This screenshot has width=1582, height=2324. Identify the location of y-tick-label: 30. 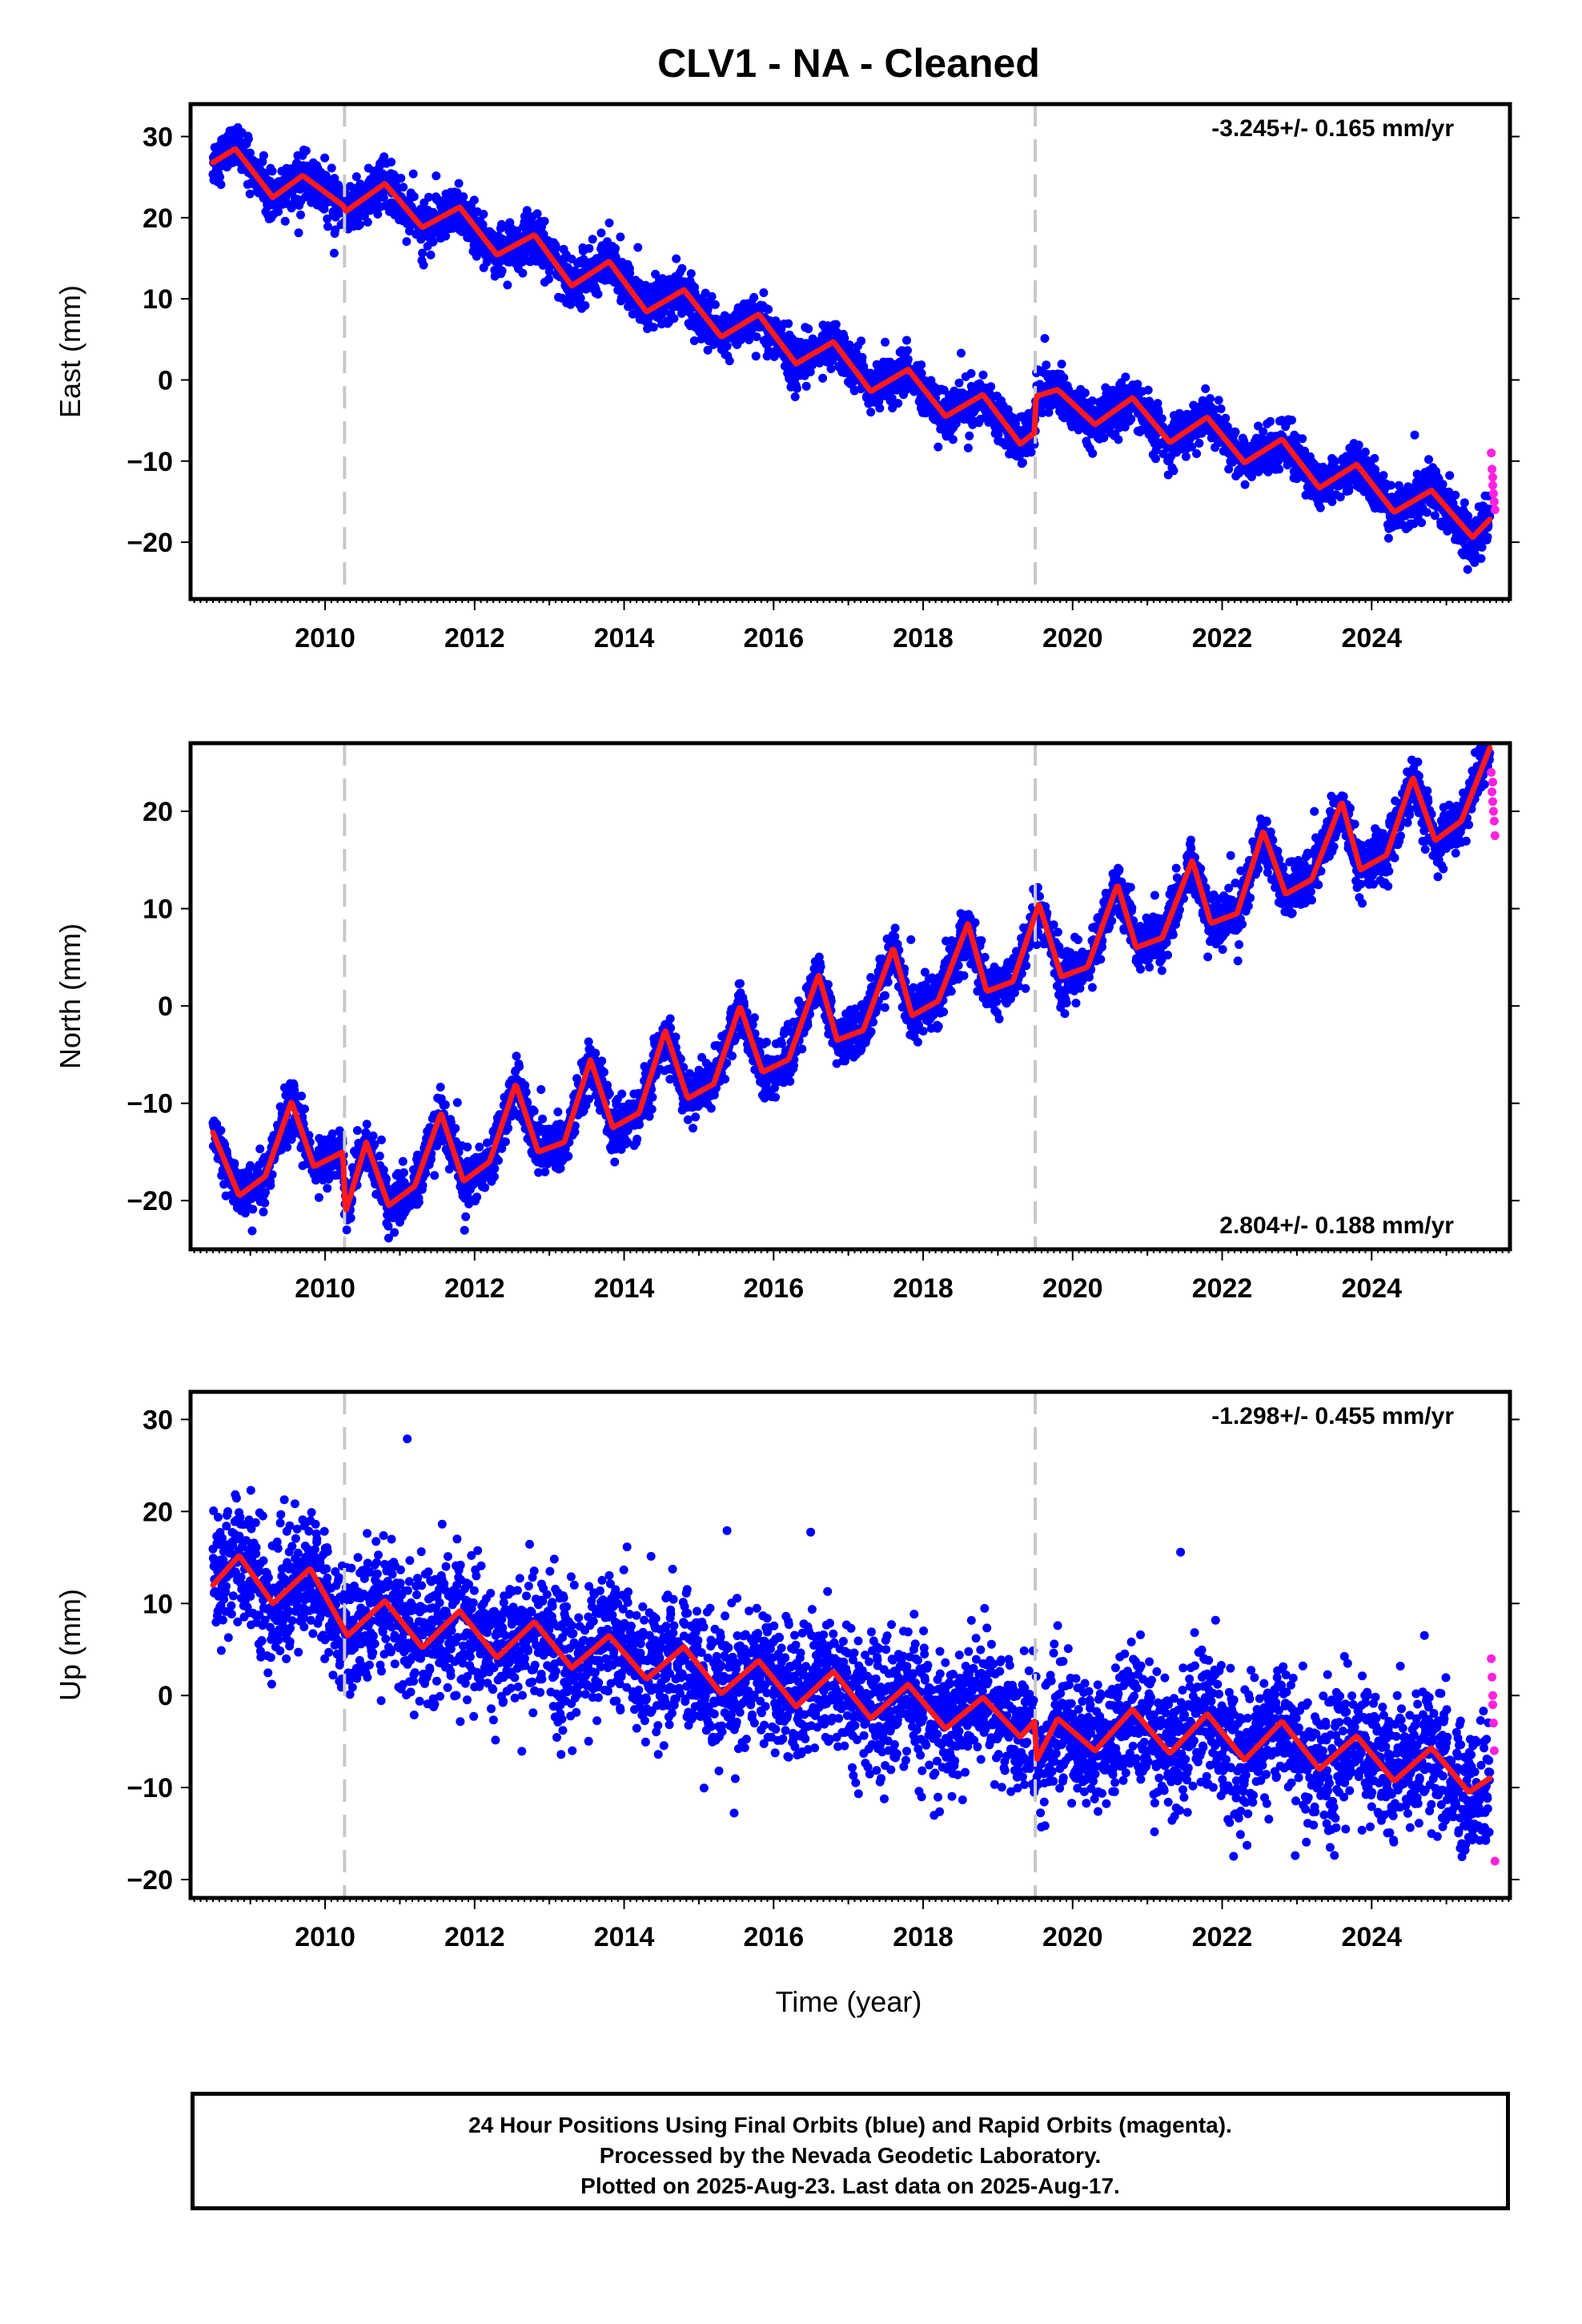
(158, 138).